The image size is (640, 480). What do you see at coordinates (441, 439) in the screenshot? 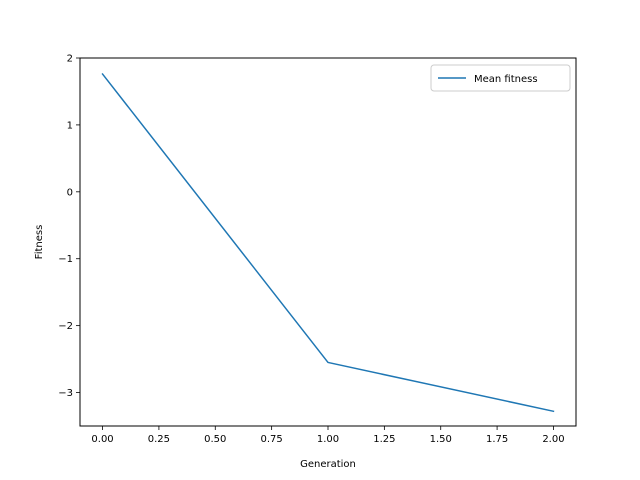
I see `x-tick-label: 1.50` at bounding box center [441, 439].